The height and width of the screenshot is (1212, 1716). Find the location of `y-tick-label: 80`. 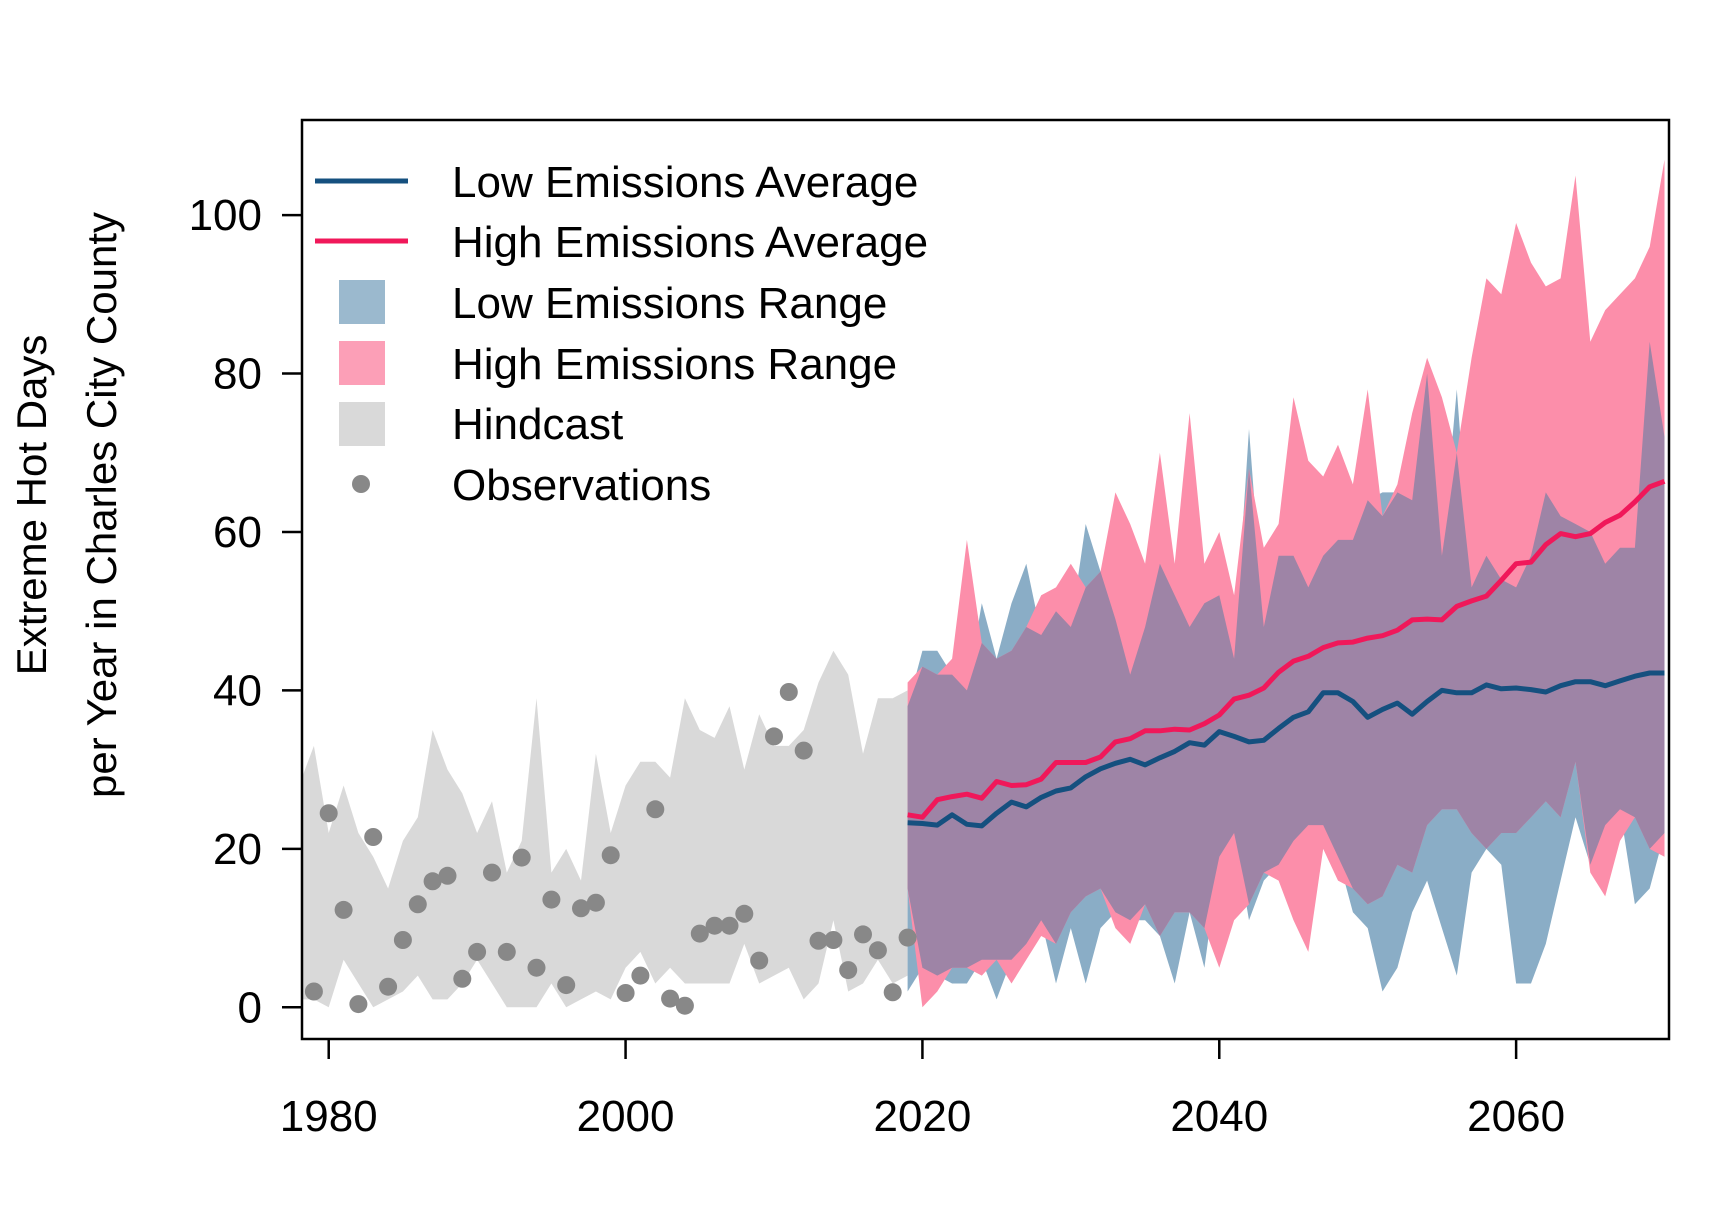

y-tick-label: 80 is located at coordinates (237, 374).